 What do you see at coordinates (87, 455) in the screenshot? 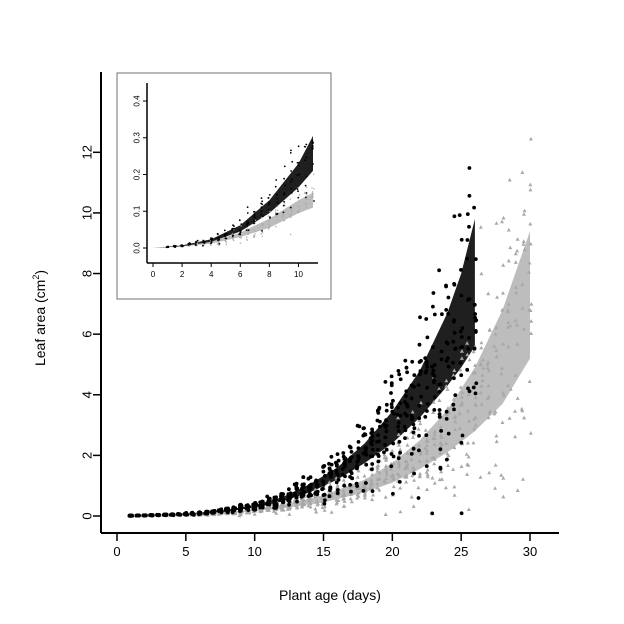
I see `main-y-tick-label: 2` at bounding box center [87, 455].